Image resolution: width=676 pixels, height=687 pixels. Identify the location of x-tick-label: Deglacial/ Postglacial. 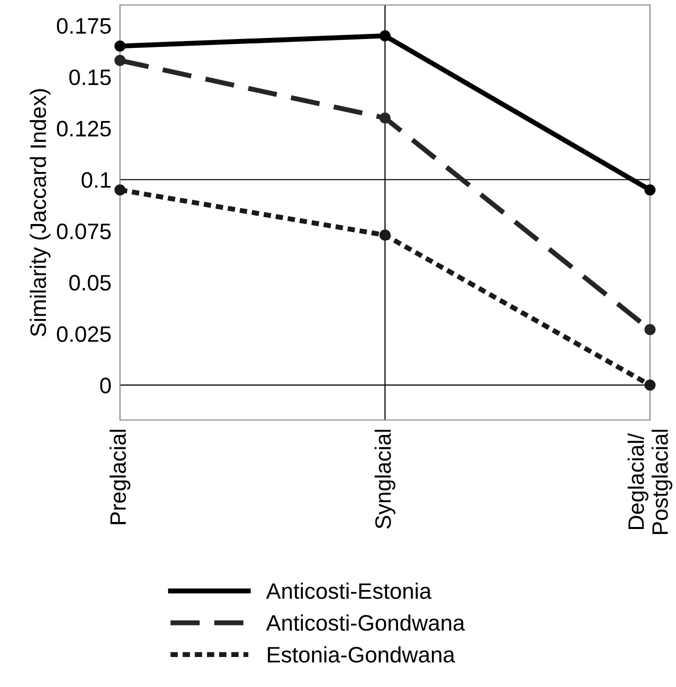
(650, 482).